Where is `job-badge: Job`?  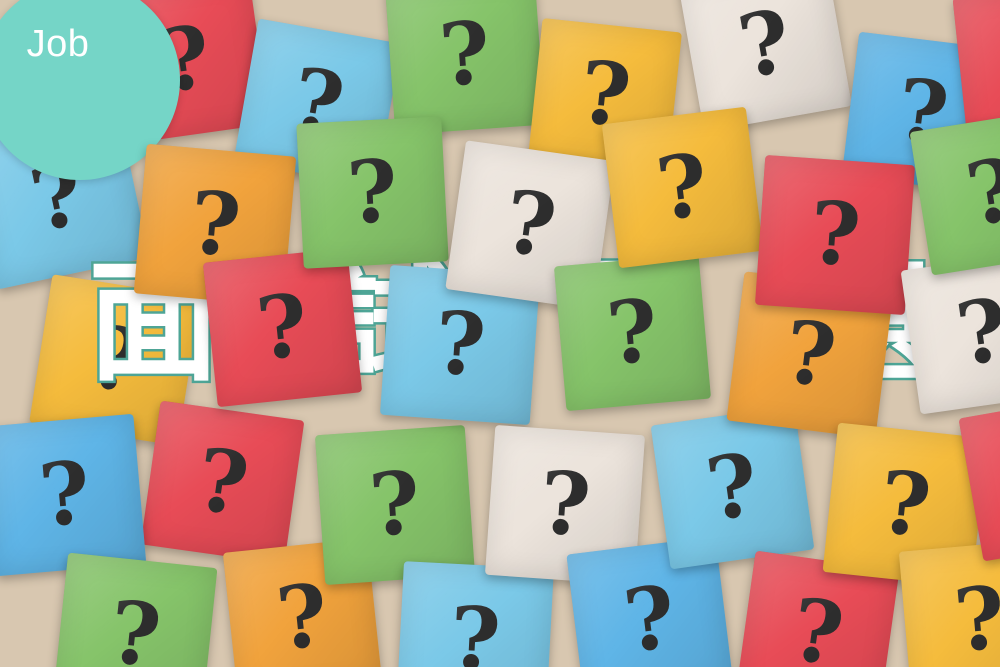
job-badge: Job is located at coordinates (90, 90).